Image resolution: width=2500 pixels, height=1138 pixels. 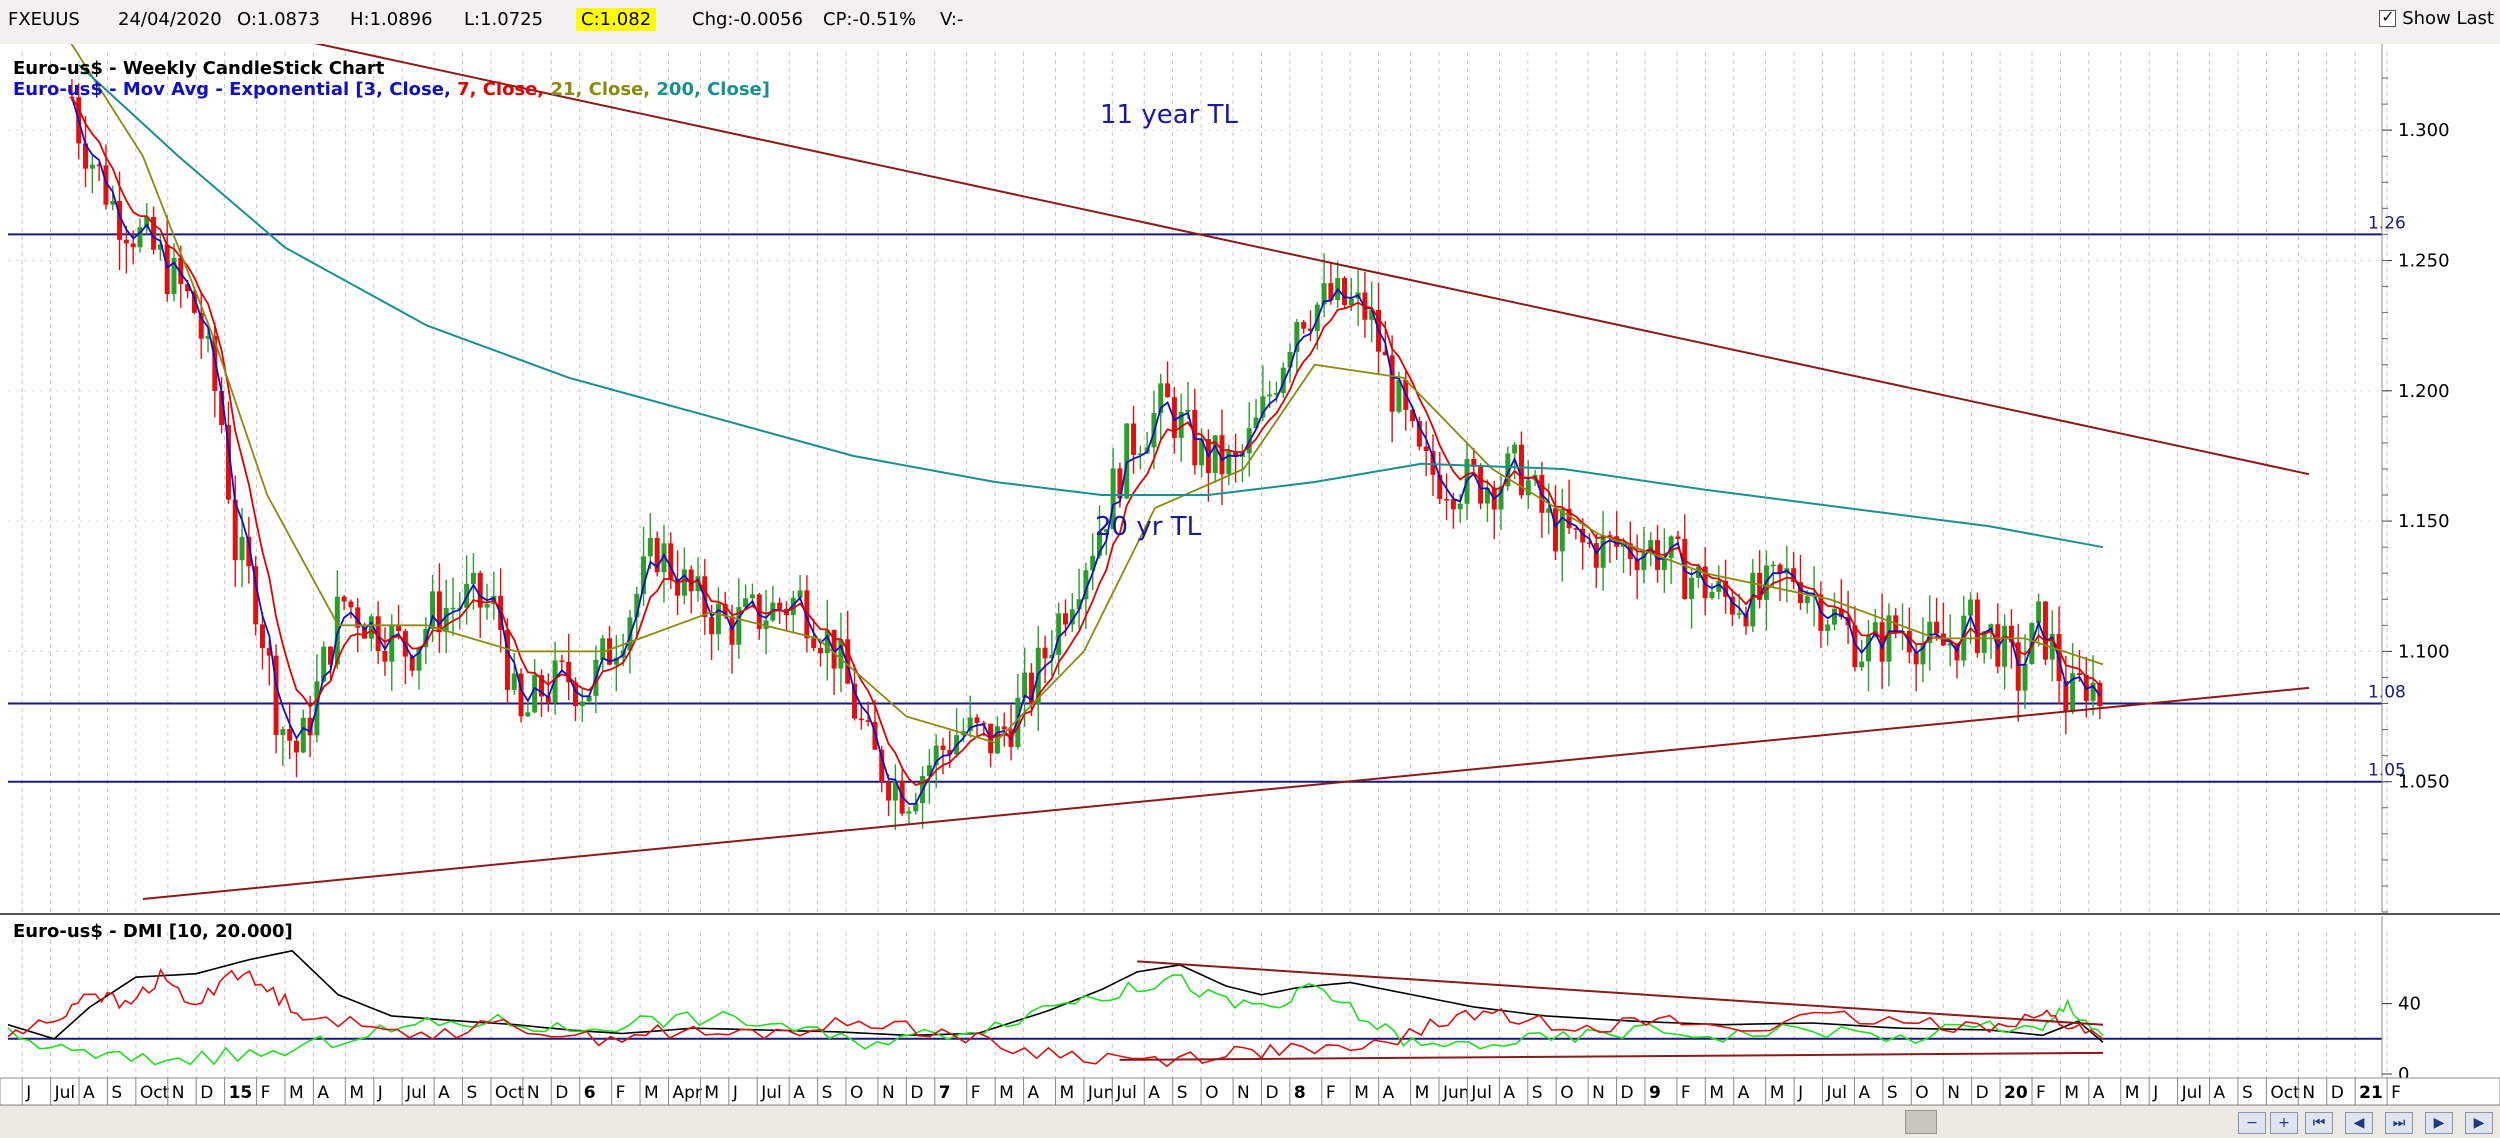 What do you see at coordinates (241, 1093) in the screenshot?
I see `x-tick-label: 15` at bounding box center [241, 1093].